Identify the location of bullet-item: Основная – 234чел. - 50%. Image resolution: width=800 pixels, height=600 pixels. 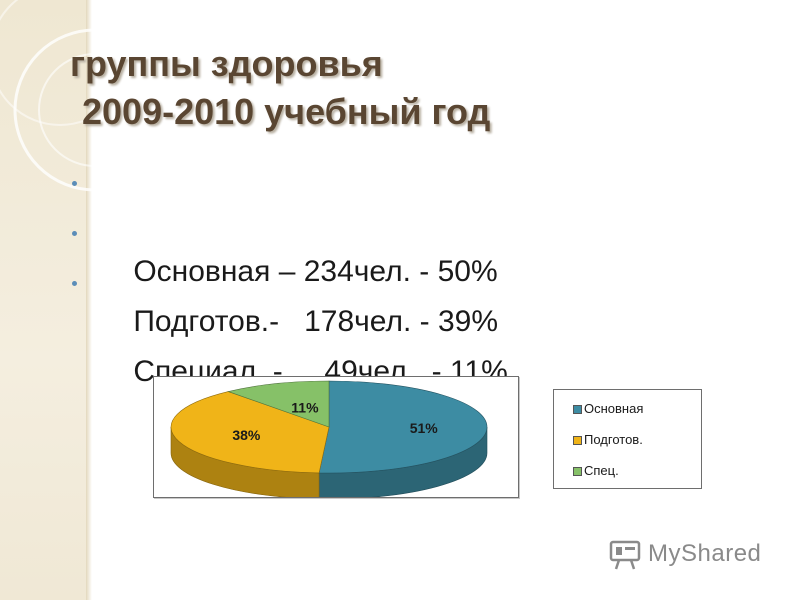
(289, 225).